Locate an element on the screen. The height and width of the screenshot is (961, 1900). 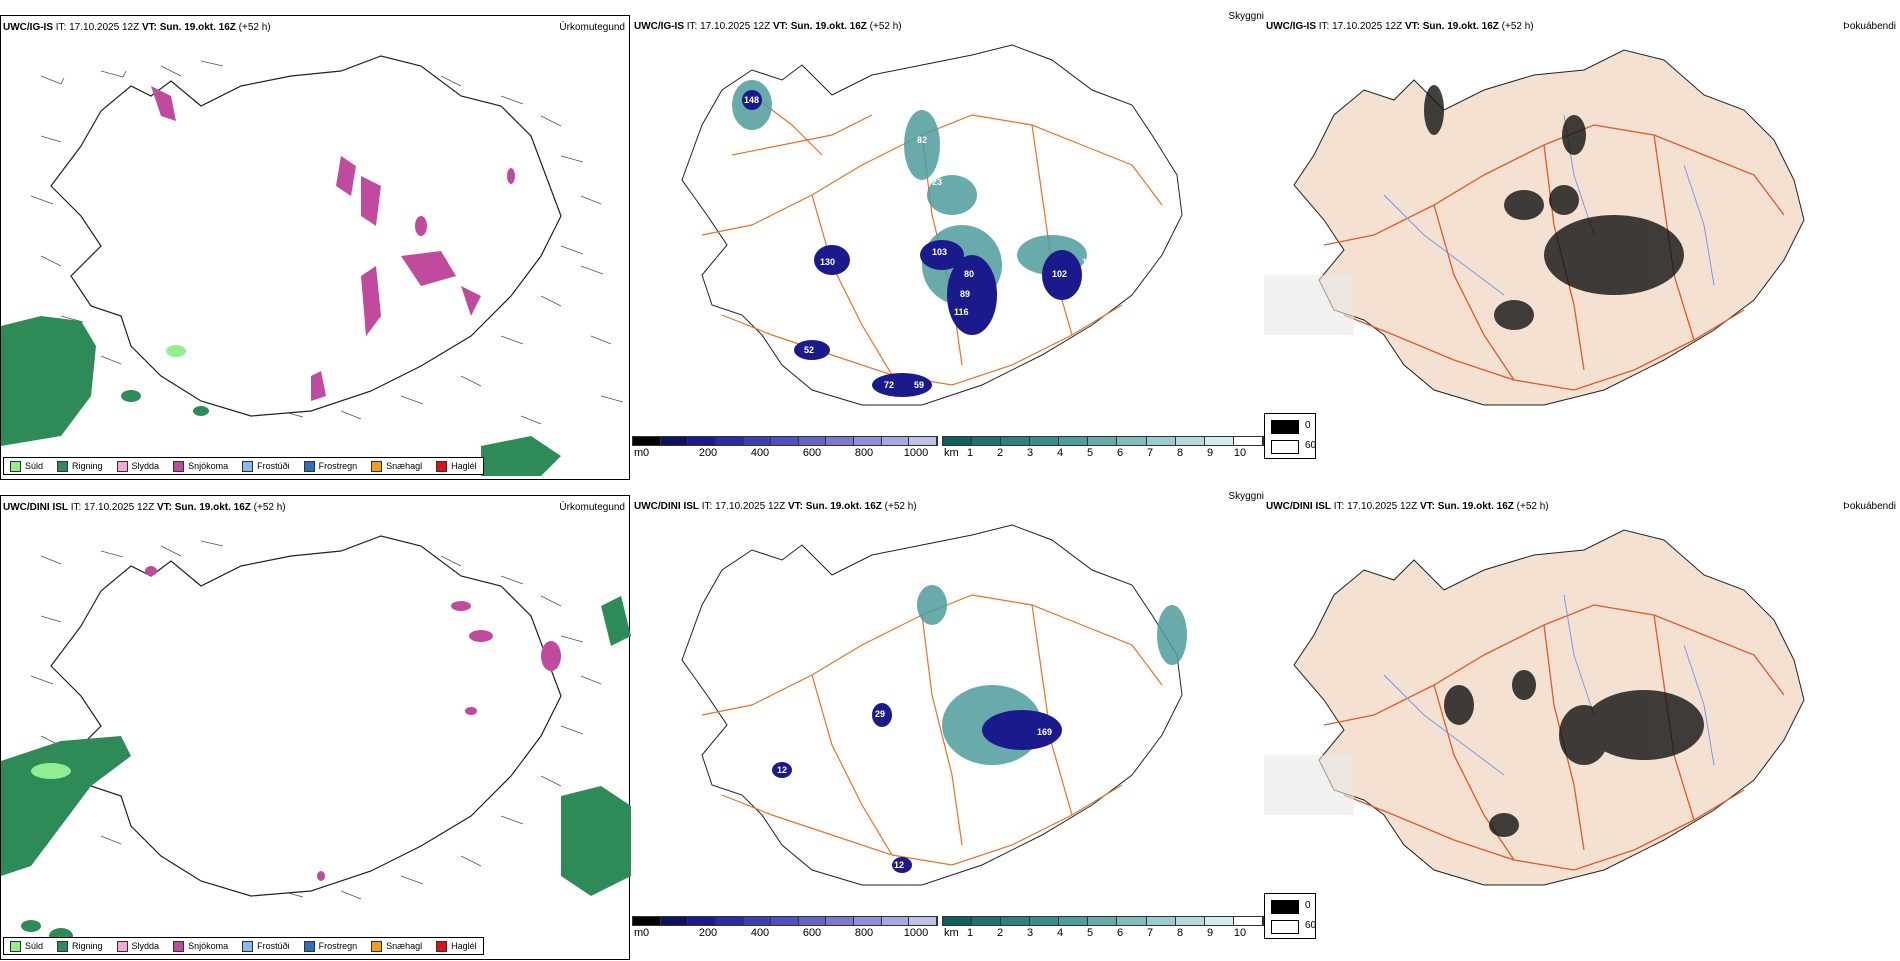
precip-map is located at coordinates (312, 265).